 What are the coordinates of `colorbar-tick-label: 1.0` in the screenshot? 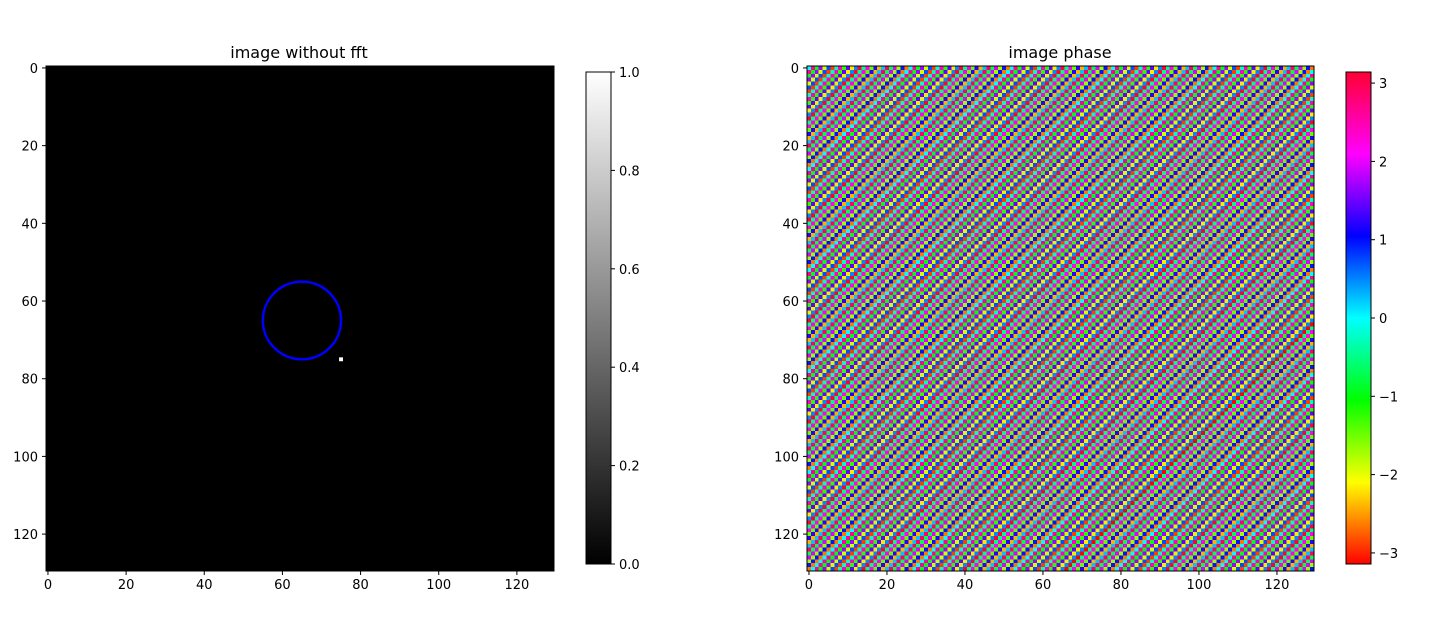 It's located at (629, 73).